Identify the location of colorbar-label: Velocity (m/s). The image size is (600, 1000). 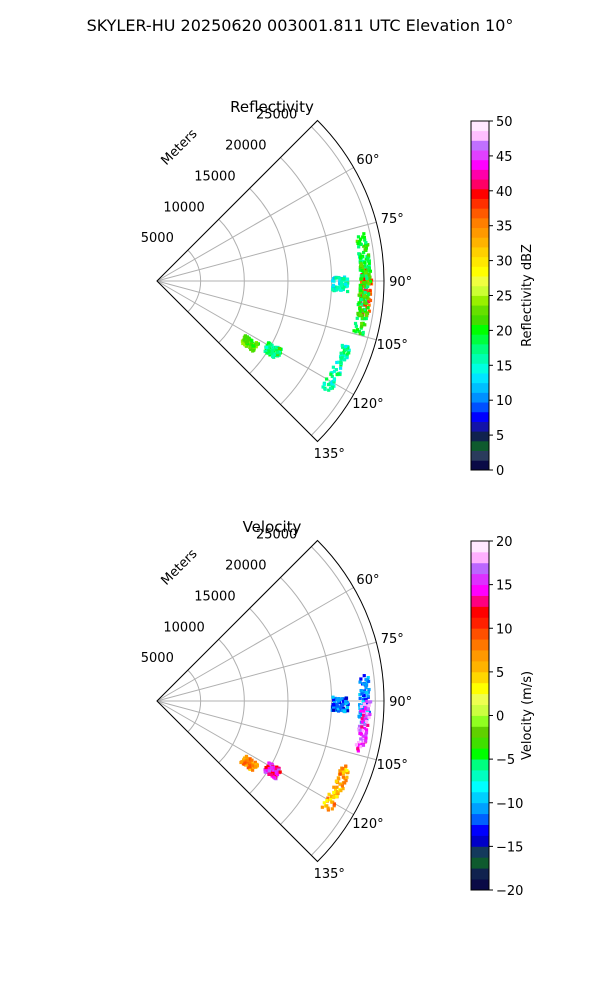
(527, 715).